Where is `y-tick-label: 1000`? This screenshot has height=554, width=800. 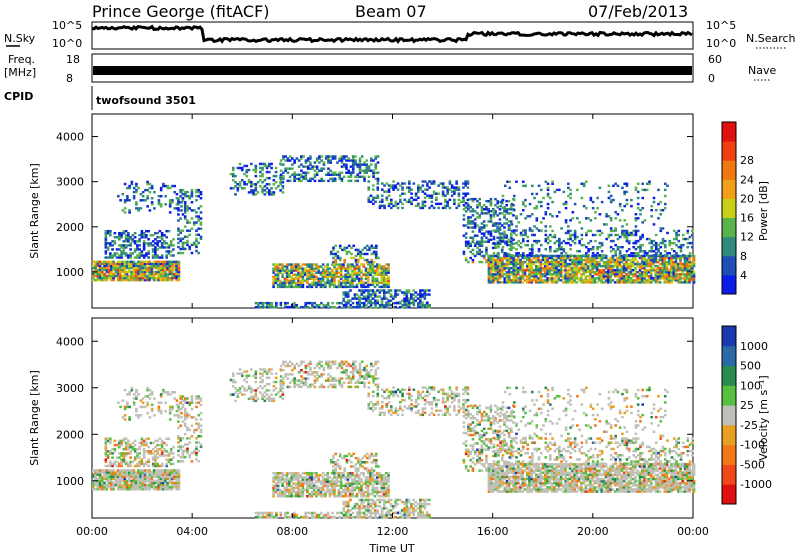 y-tick-label: 1000 is located at coordinates (70, 272).